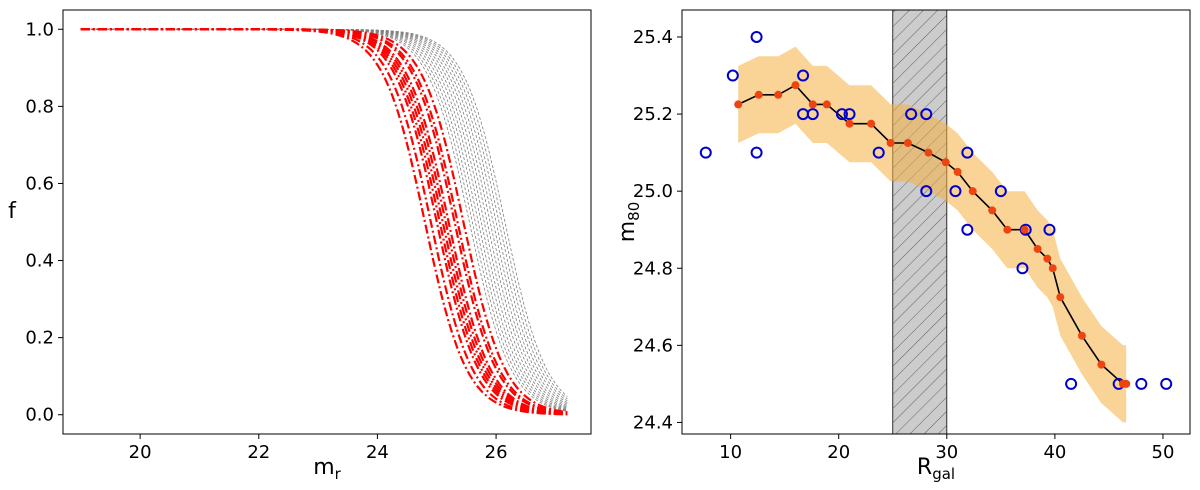 This screenshot has height=490, width=1200. Describe the element at coordinates (39, 29) in the screenshot. I see `y-tick-label: 1.0` at that location.